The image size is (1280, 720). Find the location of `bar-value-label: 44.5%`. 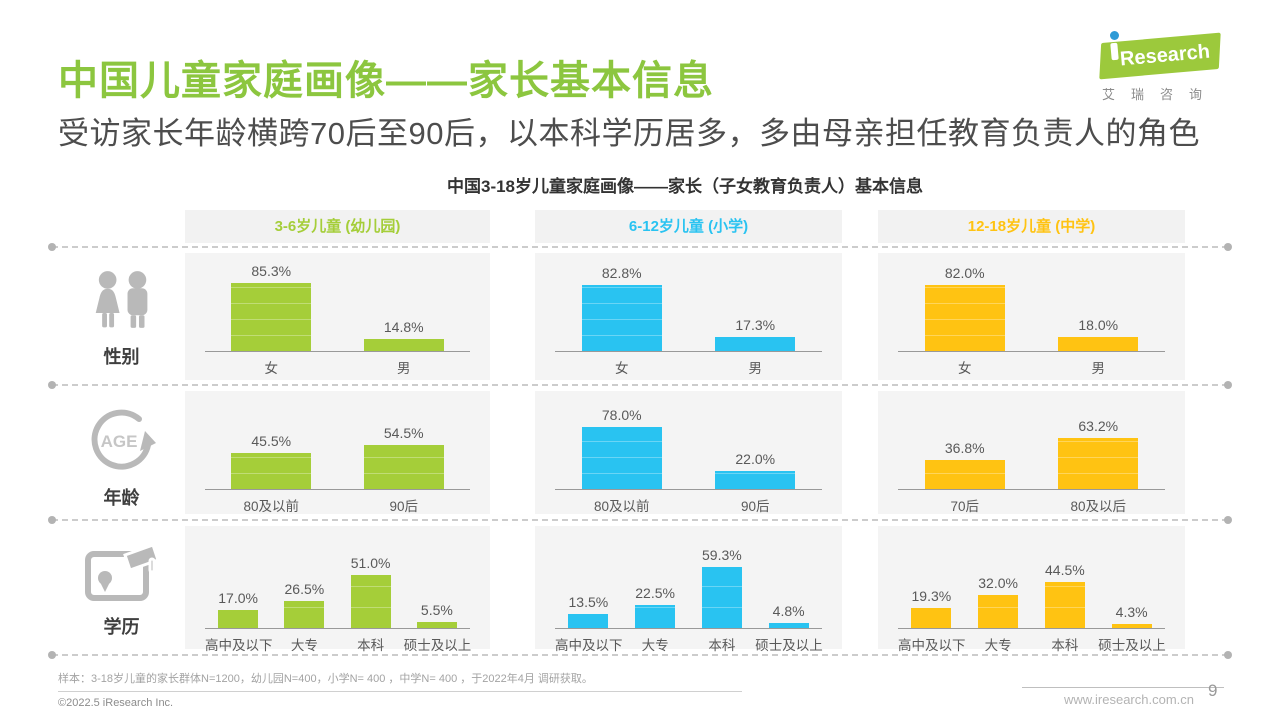

bar-value-label: 44.5% is located at coordinates (1065, 570).